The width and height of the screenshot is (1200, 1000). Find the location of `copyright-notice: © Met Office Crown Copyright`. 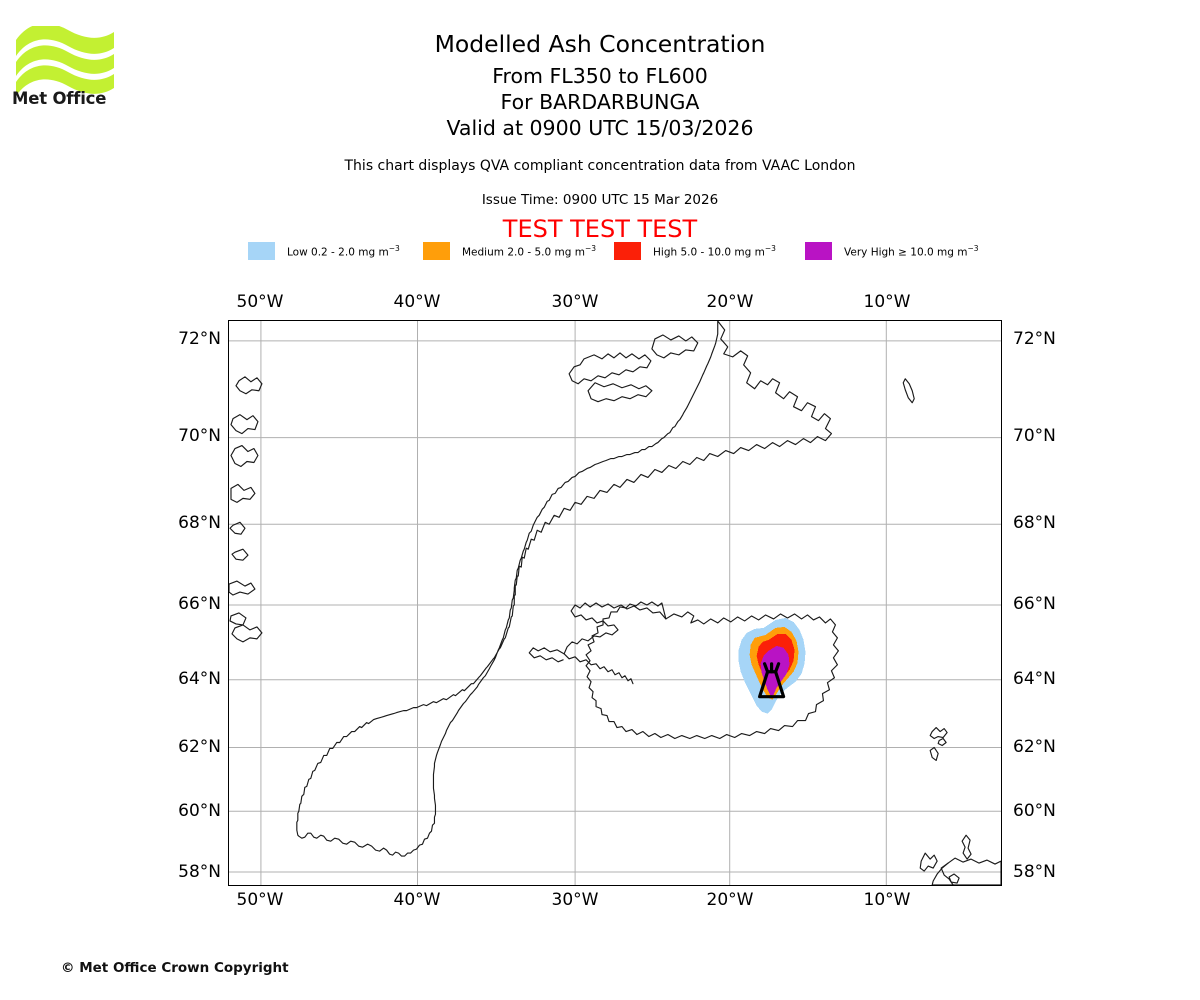

copyright-notice: © Met Office Crown Copyright is located at coordinates (175, 968).